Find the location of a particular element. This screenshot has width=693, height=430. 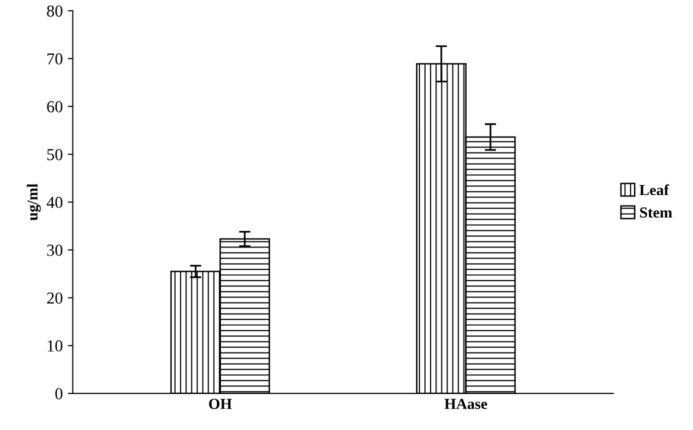

y-tick-label: 80 is located at coordinates (54, 11).